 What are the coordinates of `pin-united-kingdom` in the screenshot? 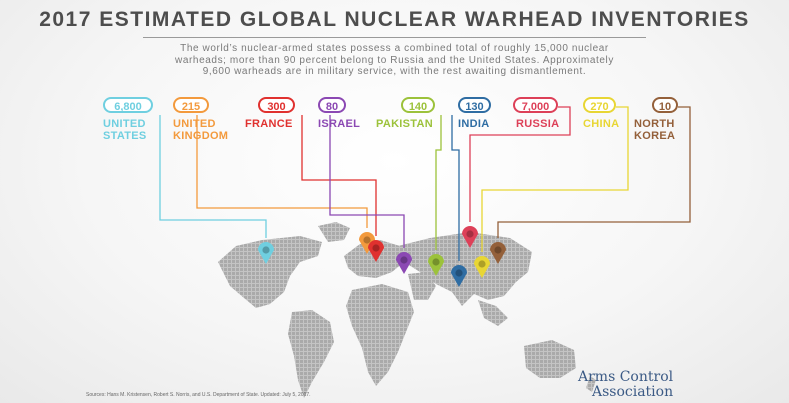 It's located at (367, 243).